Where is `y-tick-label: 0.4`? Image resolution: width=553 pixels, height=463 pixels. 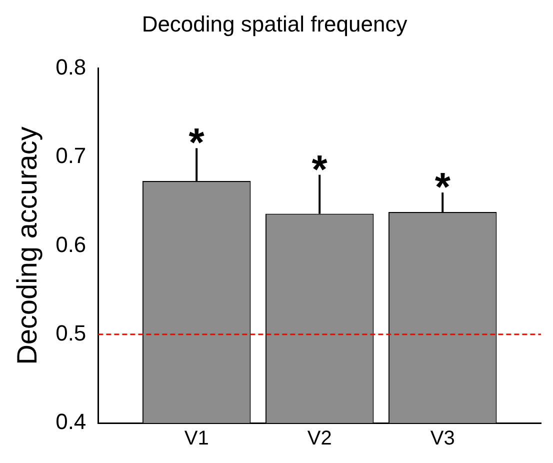
y-tick-label: 0.4 is located at coordinates (71, 421).